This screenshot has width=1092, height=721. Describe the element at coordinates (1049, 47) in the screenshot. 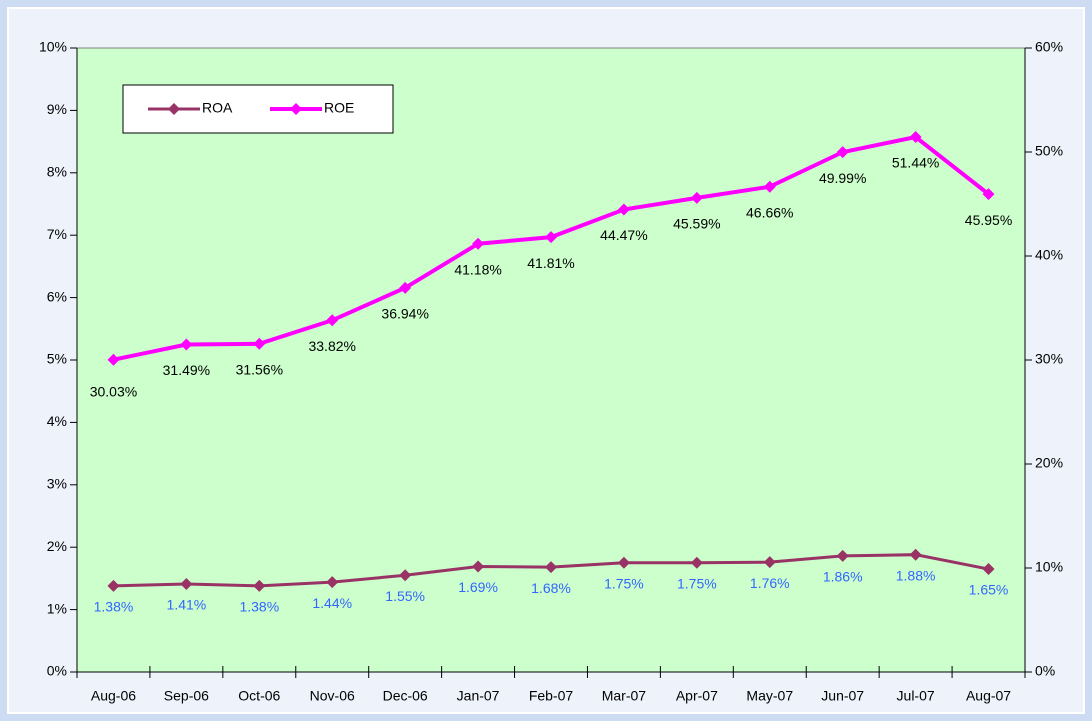

I see `y2-tick-label: 60%` at that location.